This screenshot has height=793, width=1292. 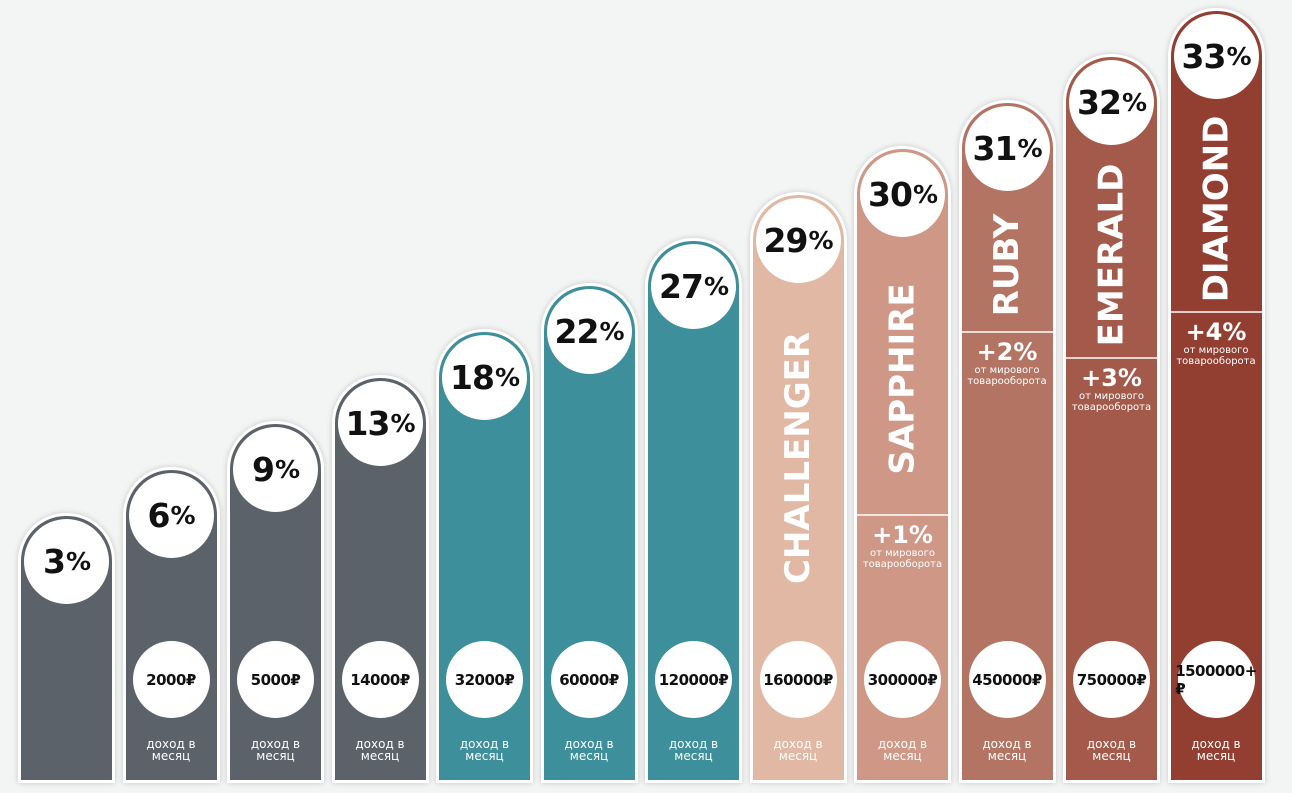 What do you see at coordinates (368, 424) in the screenshot?
I see `value-number: 13` at bounding box center [368, 424].